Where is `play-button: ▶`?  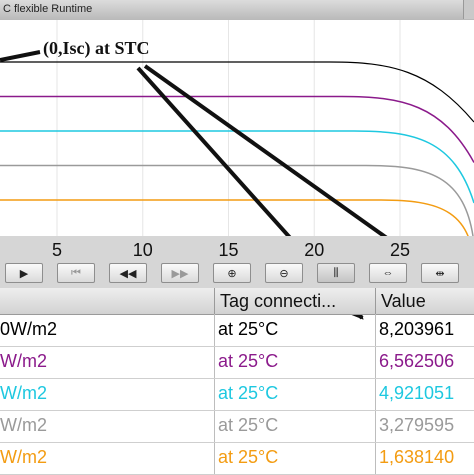
play-button: ▶ is located at coordinates (24, 273).